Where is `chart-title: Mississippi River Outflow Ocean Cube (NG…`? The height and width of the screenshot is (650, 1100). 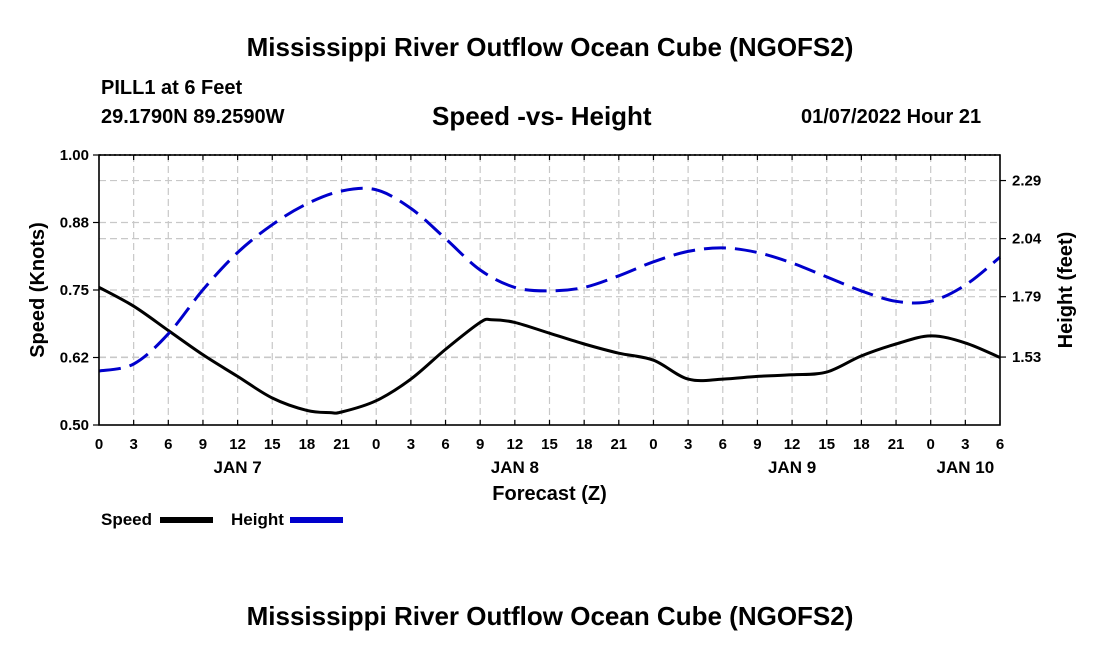 chart-title: Mississippi River Outflow Ocean Cube (NG… is located at coordinates (550, 47).